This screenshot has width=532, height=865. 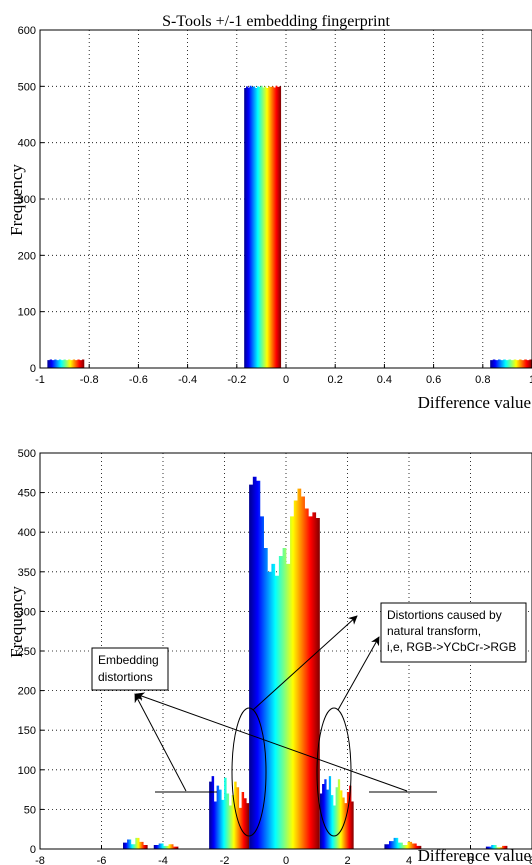 I want to click on annotation-box-natural, so click(x=453, y=632).